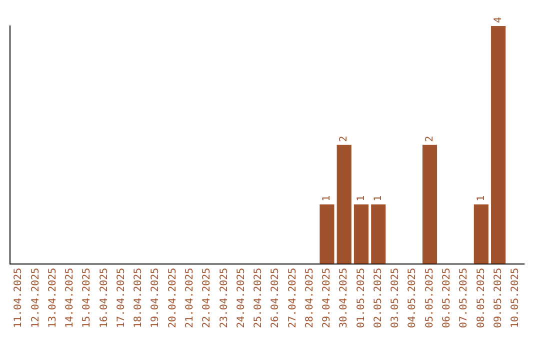 Image resolution: width=540 pixels, height=340 pixels. What do you see at coordinates (327, 298) in the screenshot?
I see `x-tick-label: 29.04.2025` at bounding box center [327, 298].